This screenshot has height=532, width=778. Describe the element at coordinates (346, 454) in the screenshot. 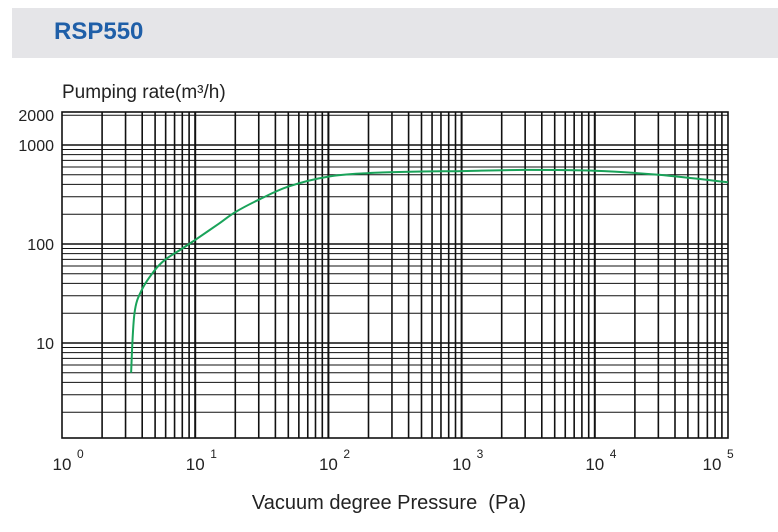

I see `x-tick-exponent: 2` at that location.